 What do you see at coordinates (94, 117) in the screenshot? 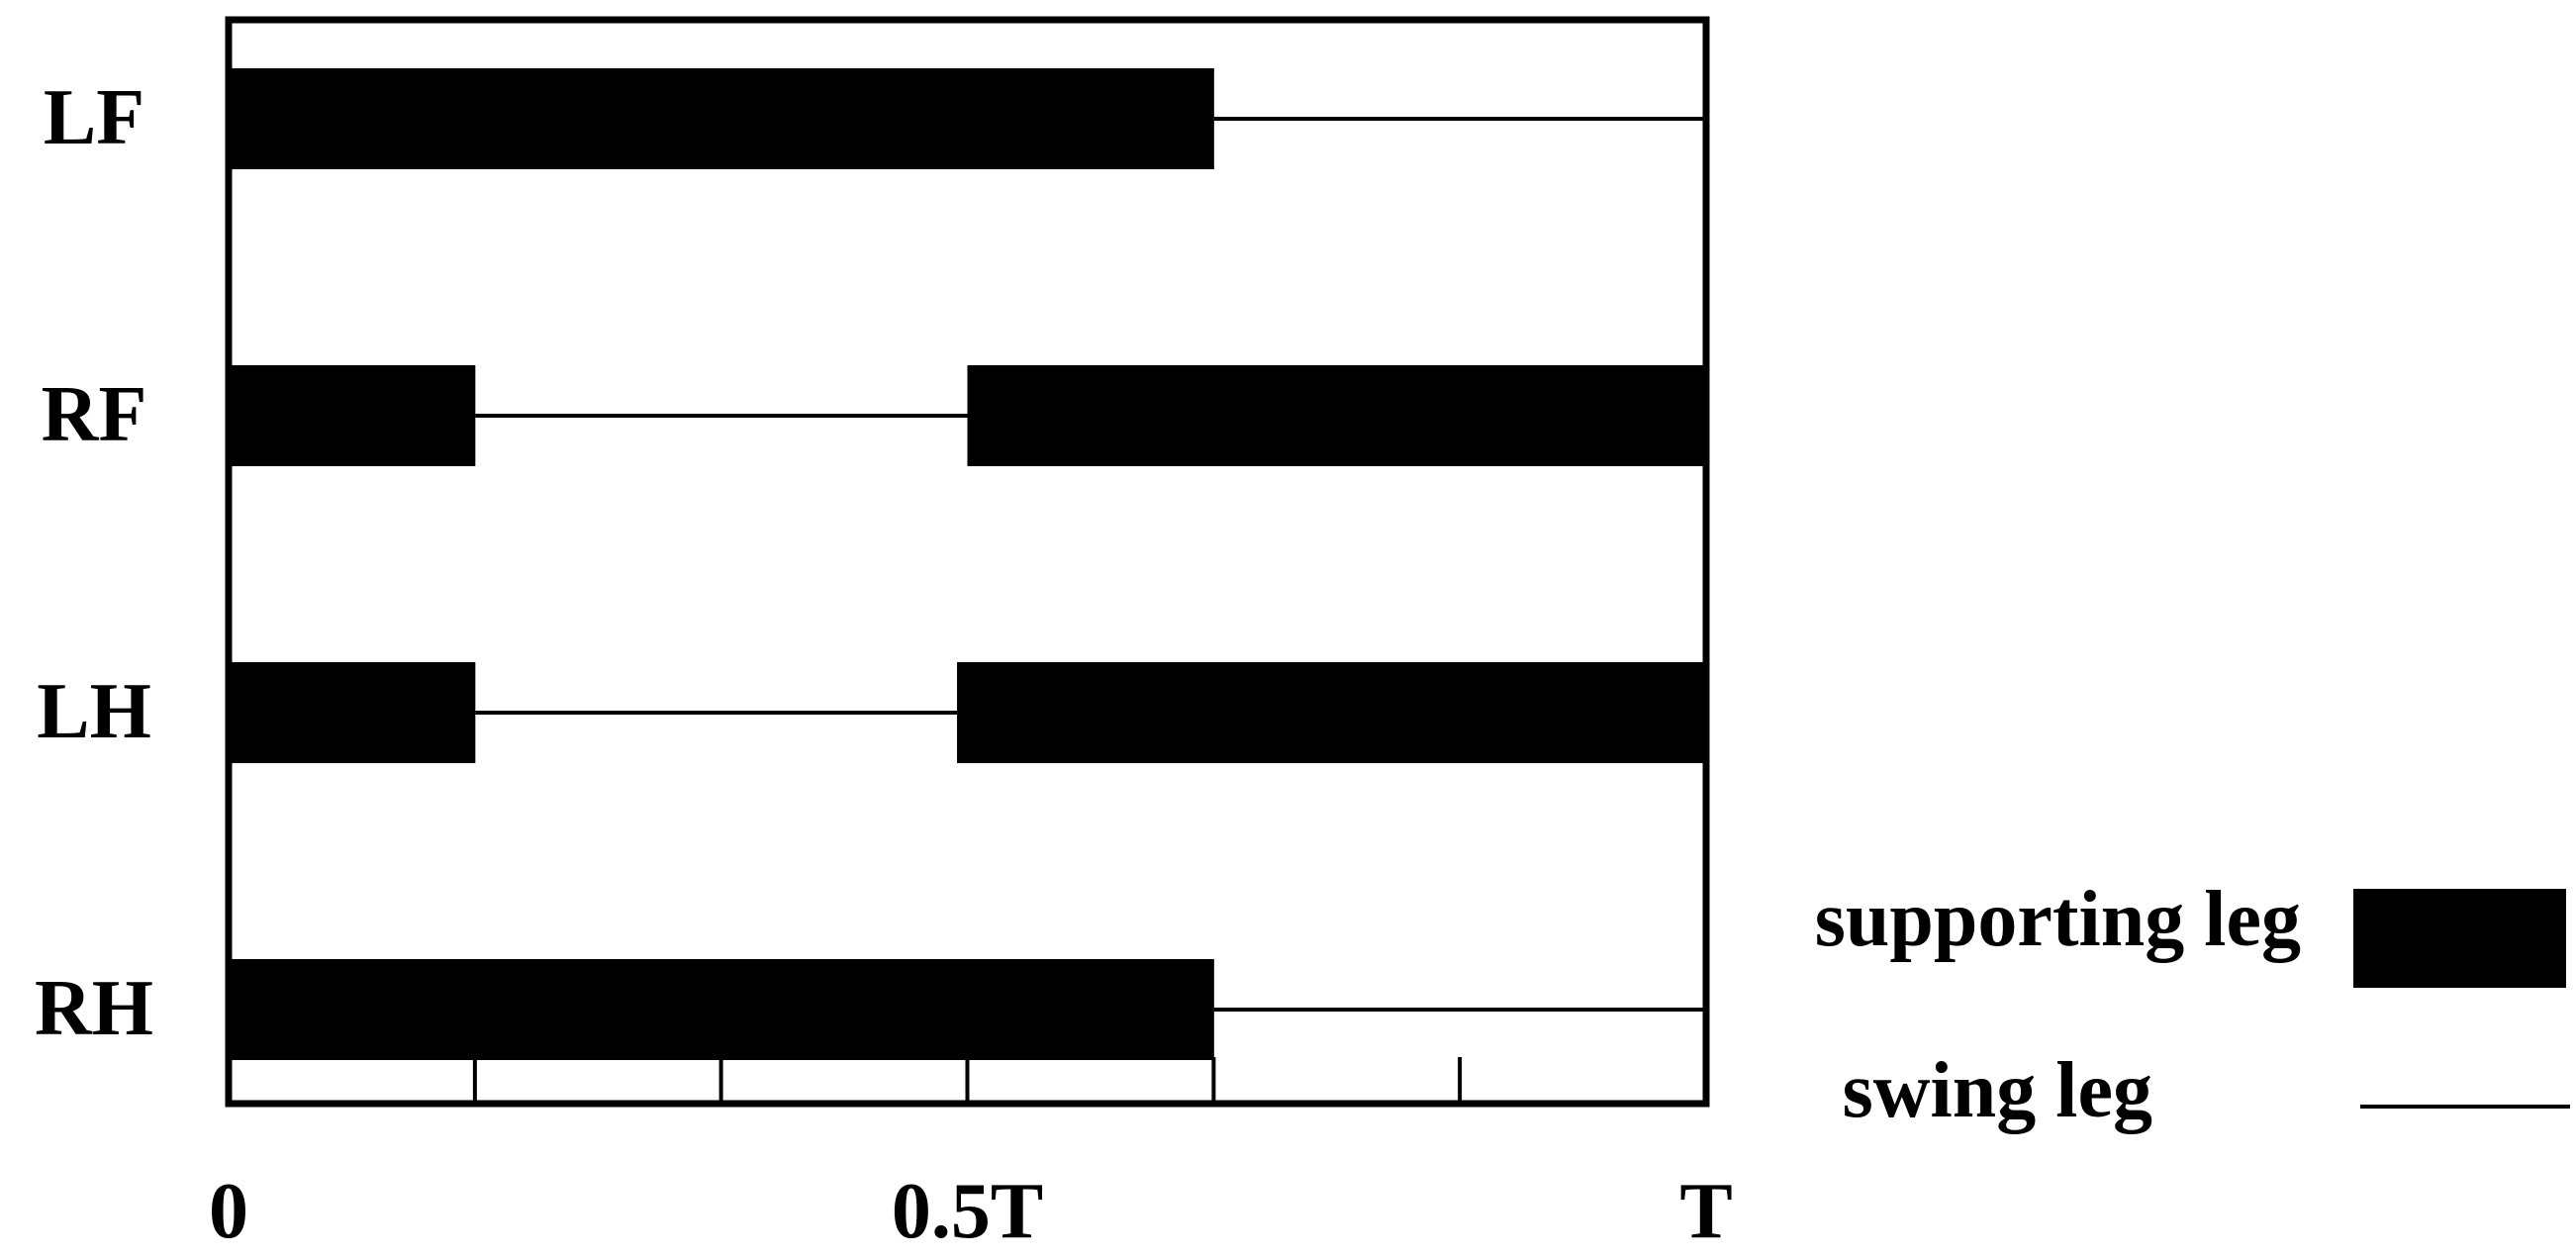
I see `leg-label-lf: LF` at bounding box center [94, 117].